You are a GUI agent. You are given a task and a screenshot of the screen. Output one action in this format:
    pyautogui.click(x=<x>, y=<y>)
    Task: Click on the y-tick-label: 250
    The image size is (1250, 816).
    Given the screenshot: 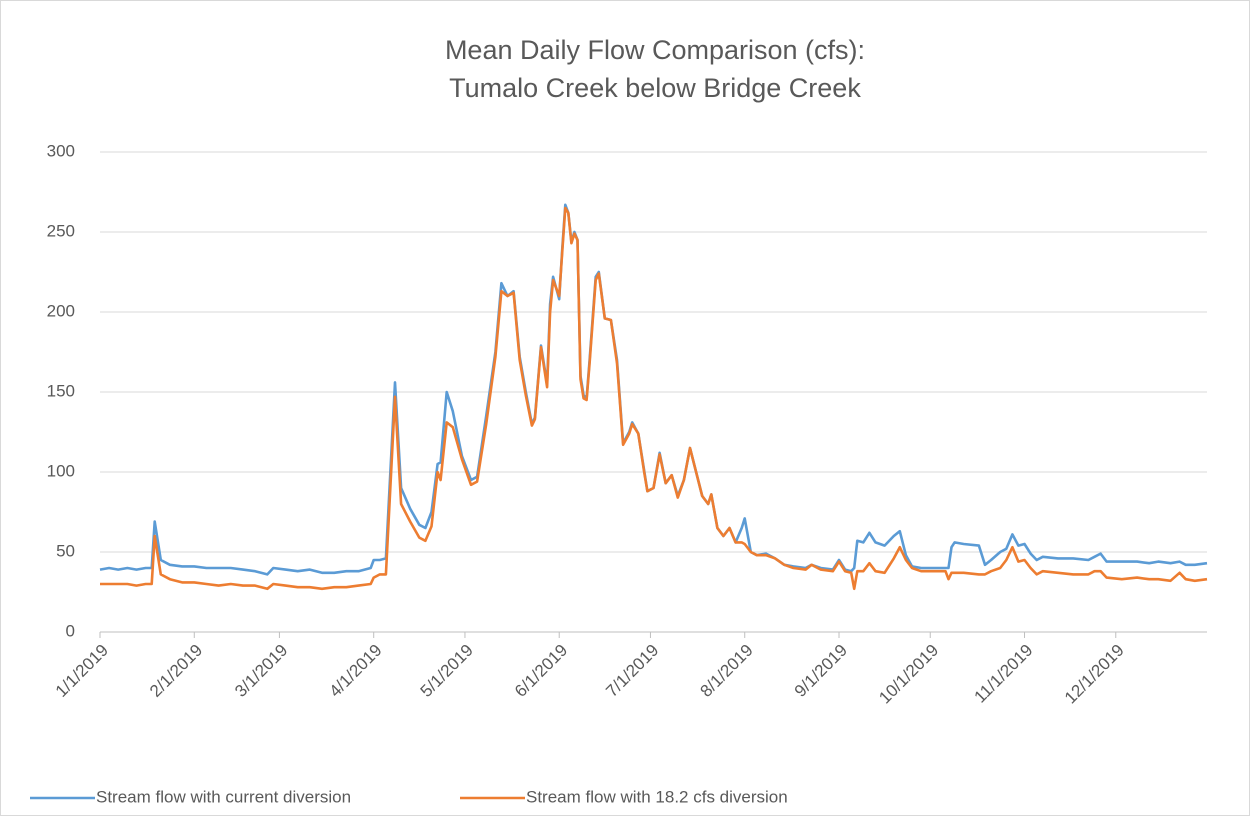 What is the action you would take?
    pyautogui.click(x=61, y=230)
    